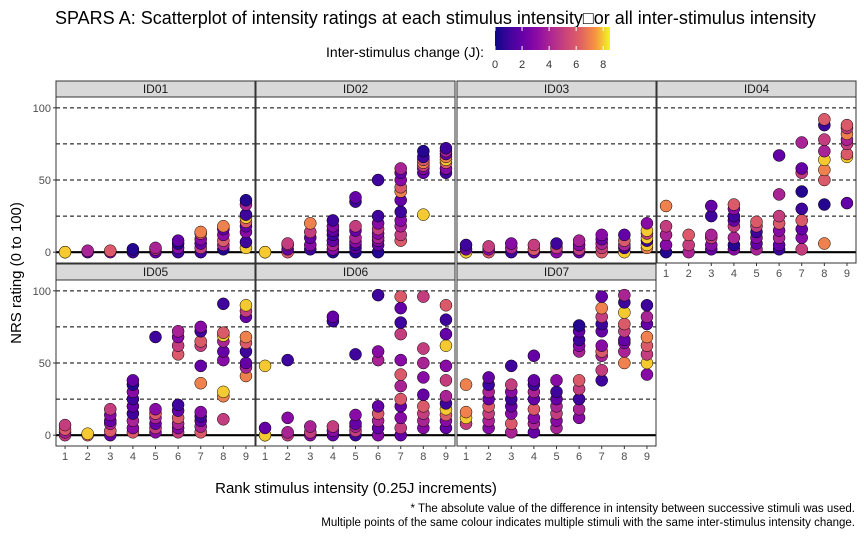 This screenshot has height=542, width=864. I want to click on legend-colorbar, so click(552, 38).